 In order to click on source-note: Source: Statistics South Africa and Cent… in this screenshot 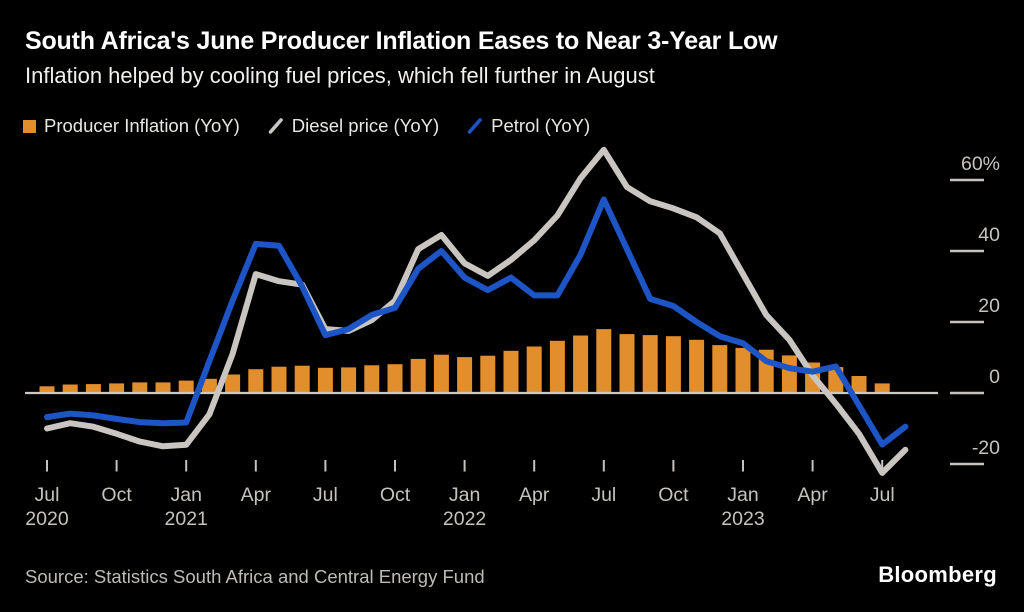, I will do `click(255, 576)`.